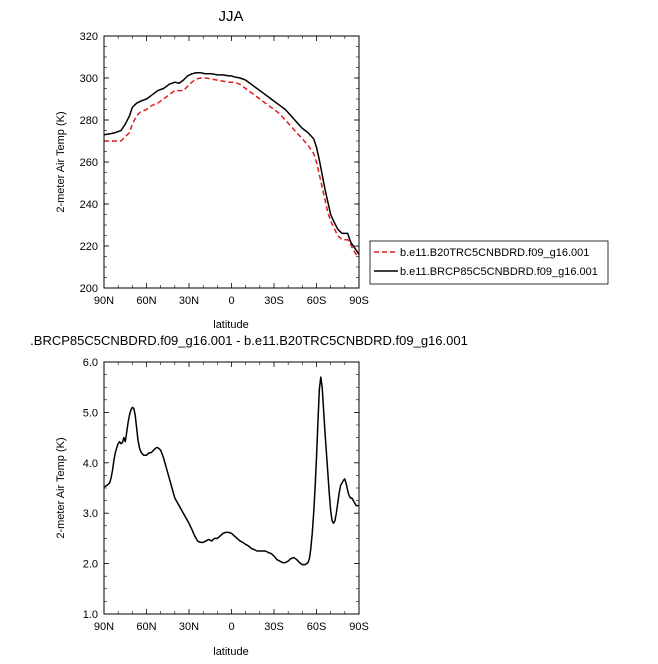  Describe the element at coordinates (189, 301) in the screenshot. I see `chart-top-xtick-label: 30N` at that location.